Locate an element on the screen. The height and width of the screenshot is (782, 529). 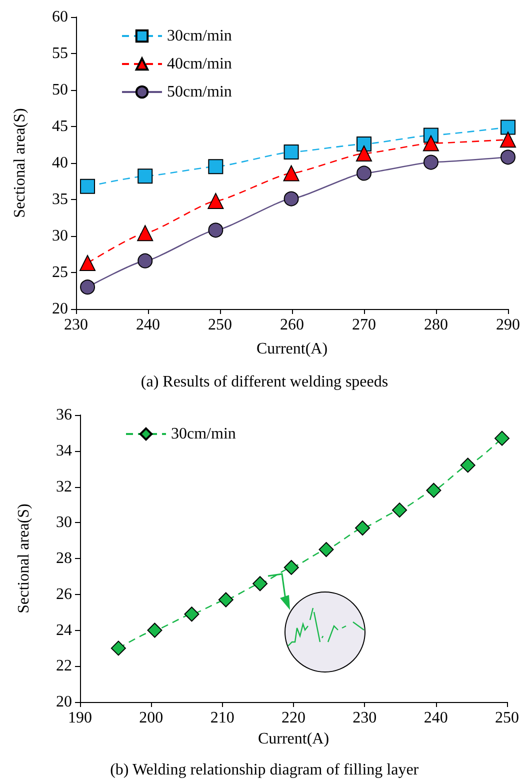
y-tick-label: 34 is located at coordinates (64, 451).